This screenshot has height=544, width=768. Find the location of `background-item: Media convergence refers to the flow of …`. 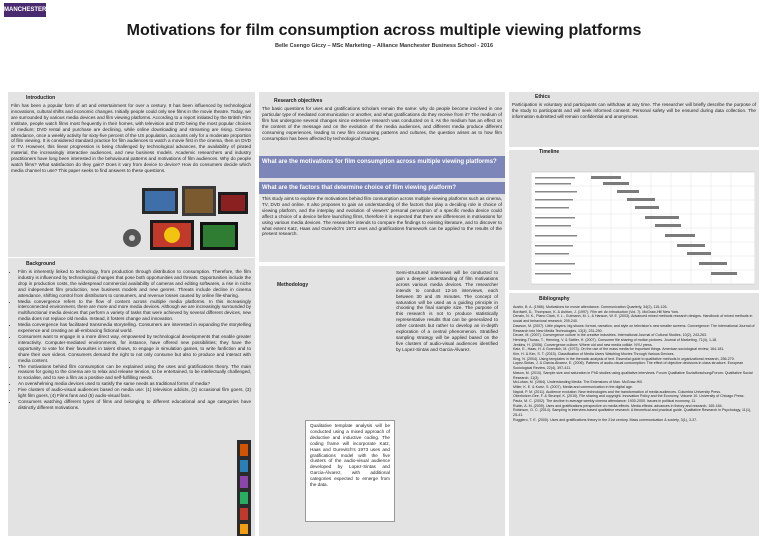

background-item: Media convergence refers to the flow of … is located at coordinates (134, 311).